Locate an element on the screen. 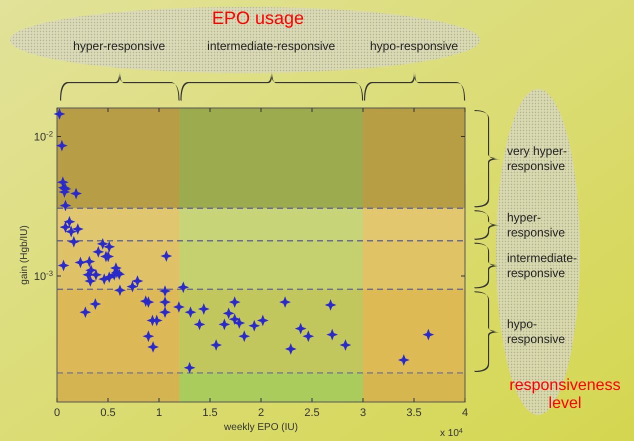 The width and height of the screenshot is (634, 441). x-tick-label: 3.5 is located at coordinates (414, 413).